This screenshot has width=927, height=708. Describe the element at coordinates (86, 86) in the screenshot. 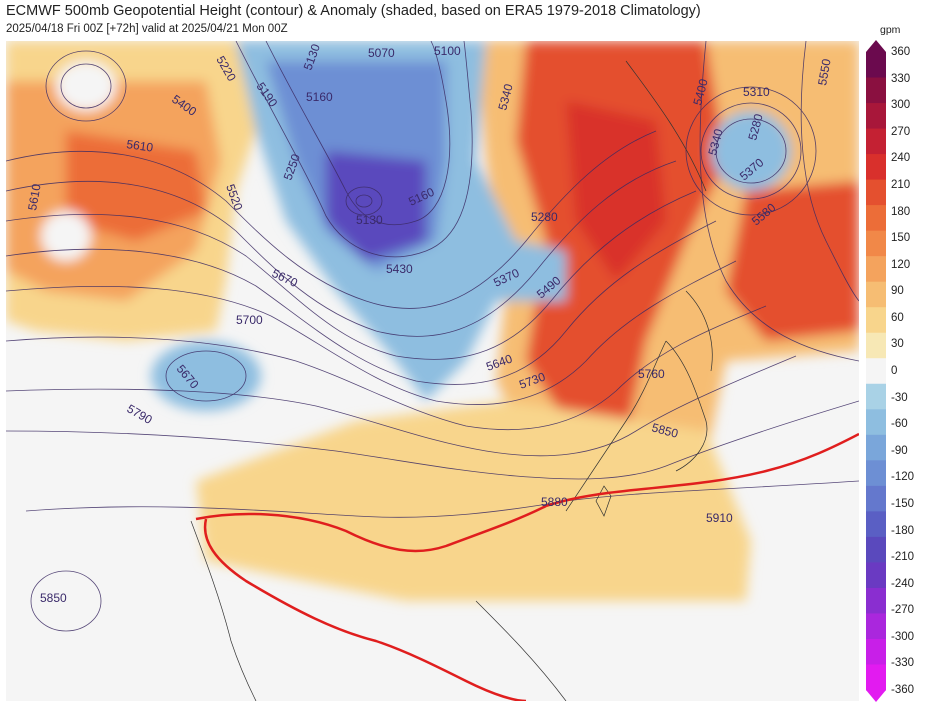

I see `cold-anomaly-nw` at that location.